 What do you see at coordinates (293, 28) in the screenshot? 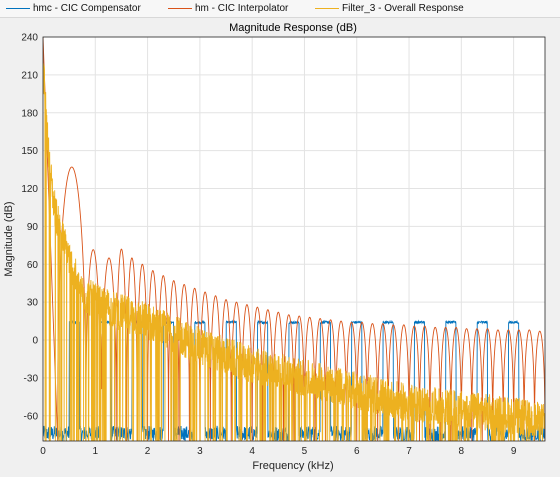
I see `chart-title: Magnitude Response (dB)` at bounding box center [293, 28].